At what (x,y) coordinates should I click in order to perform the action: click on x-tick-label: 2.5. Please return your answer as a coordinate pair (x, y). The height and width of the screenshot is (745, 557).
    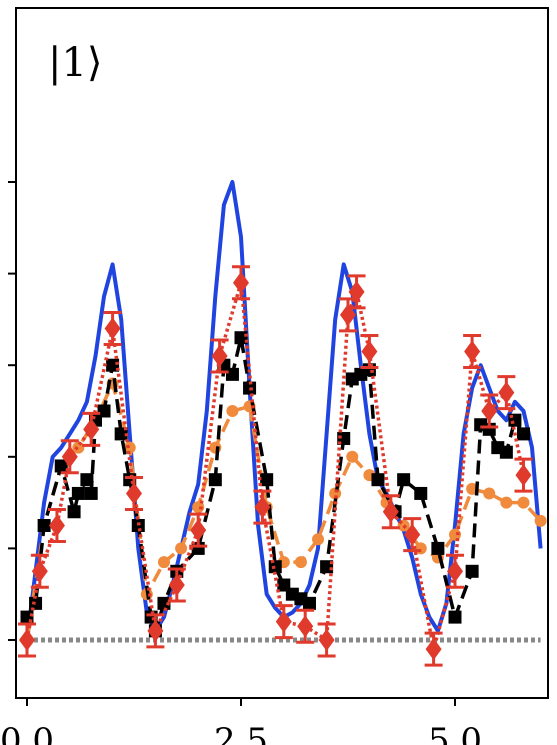
    Looking at the image, I should click on (241, 733).